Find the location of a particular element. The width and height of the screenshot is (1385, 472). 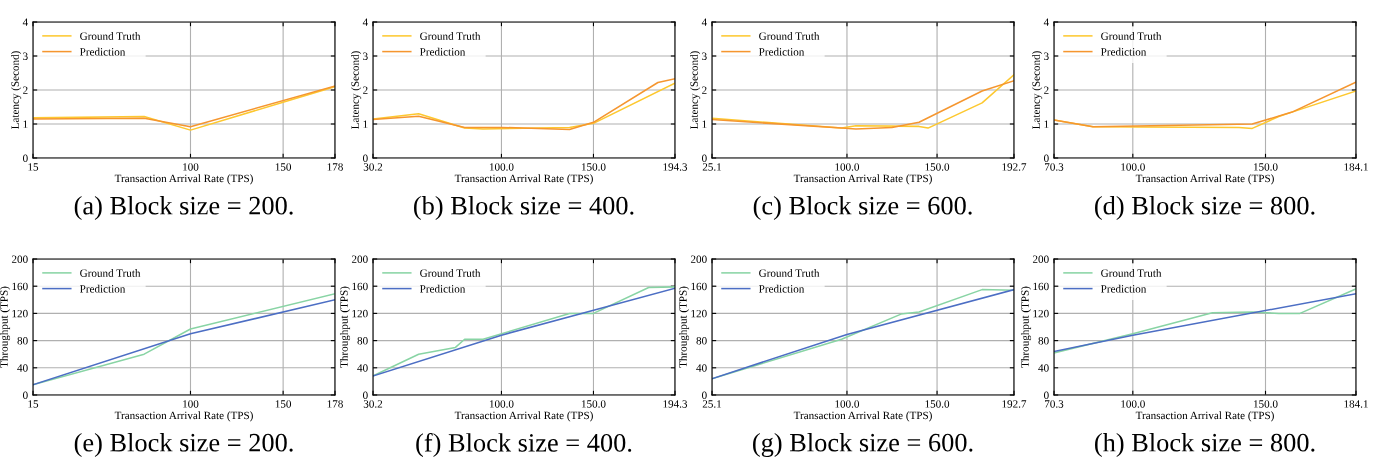

line-series is located at coordinates (1205, 104).